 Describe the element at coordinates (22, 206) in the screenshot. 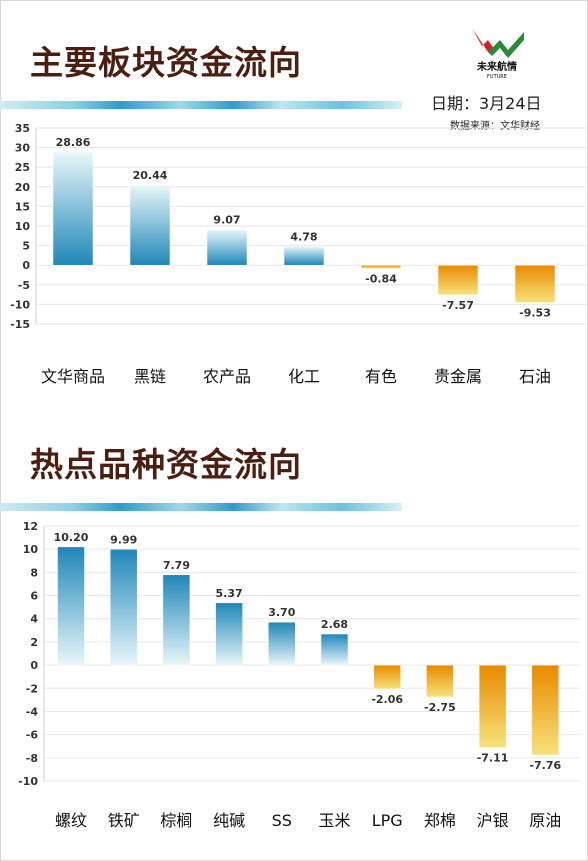

I see `chart1-ytick: 15` at that location.